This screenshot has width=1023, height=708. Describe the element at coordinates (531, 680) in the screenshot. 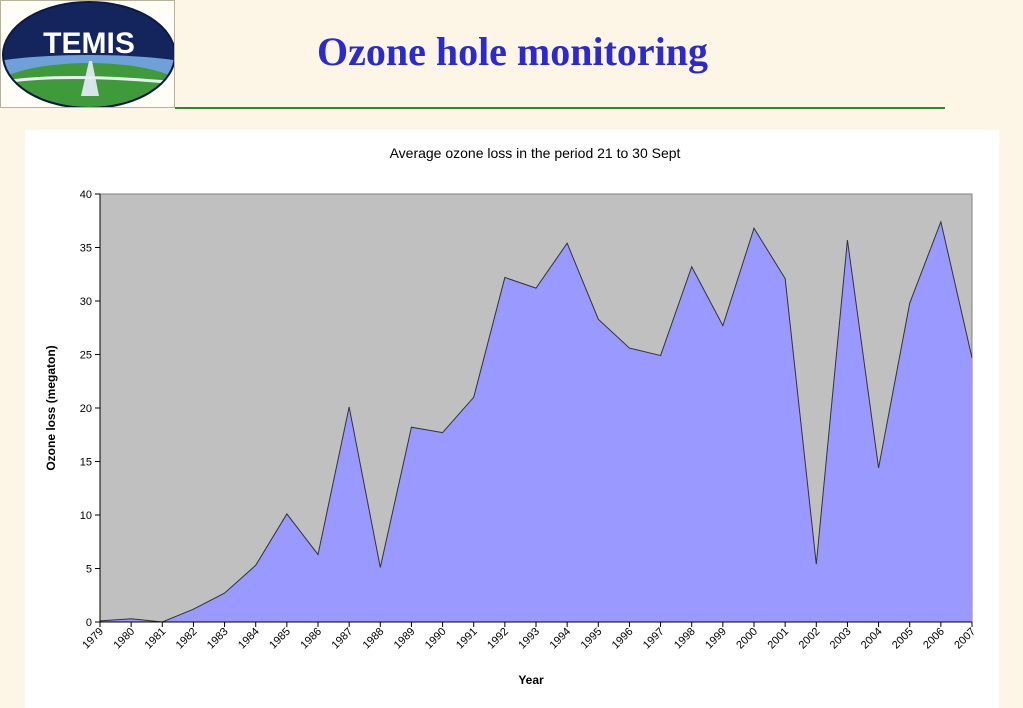

I see `x-axis-title: Year` at that location.